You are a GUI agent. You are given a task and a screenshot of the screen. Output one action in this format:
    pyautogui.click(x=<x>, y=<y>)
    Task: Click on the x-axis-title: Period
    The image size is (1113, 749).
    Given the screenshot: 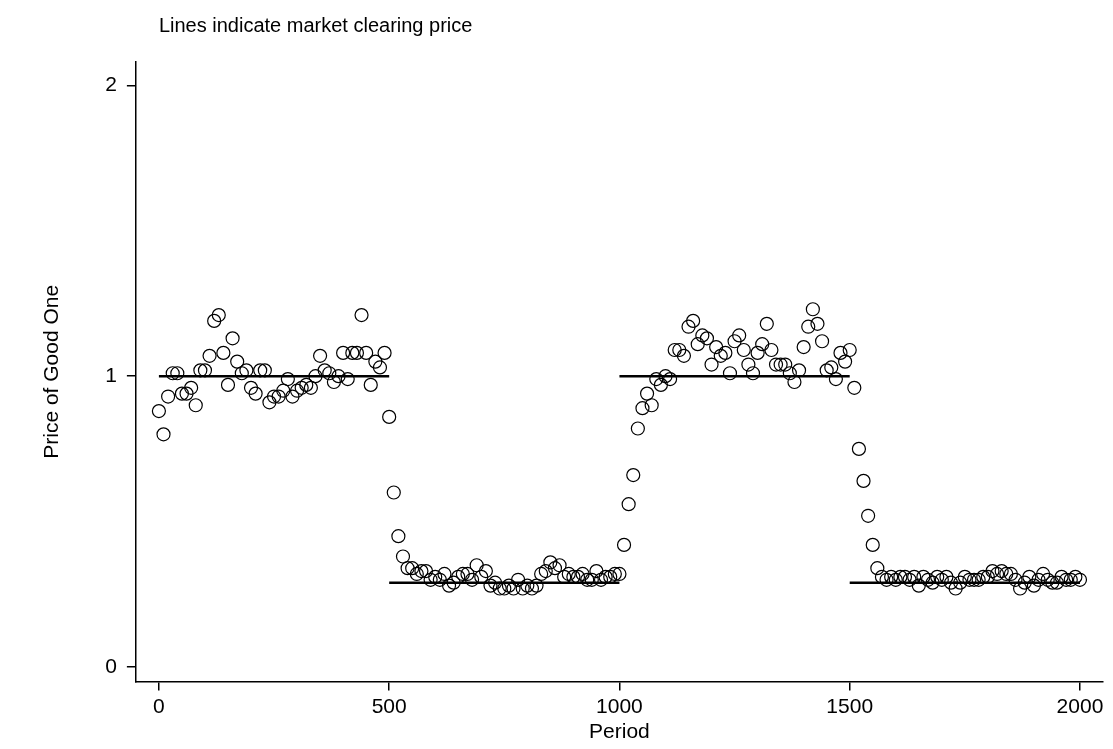 What is the action you would take?
    pyautogui.click(x=619, y=731)
    